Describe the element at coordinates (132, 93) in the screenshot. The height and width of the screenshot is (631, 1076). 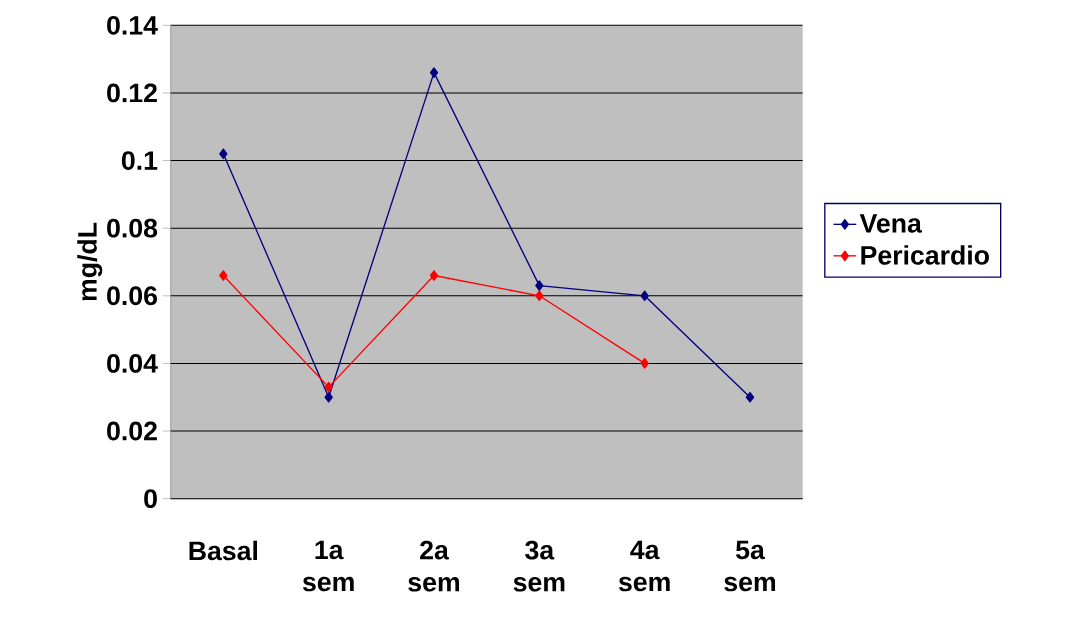
I see `y-tick-label: 0.12` at that location.